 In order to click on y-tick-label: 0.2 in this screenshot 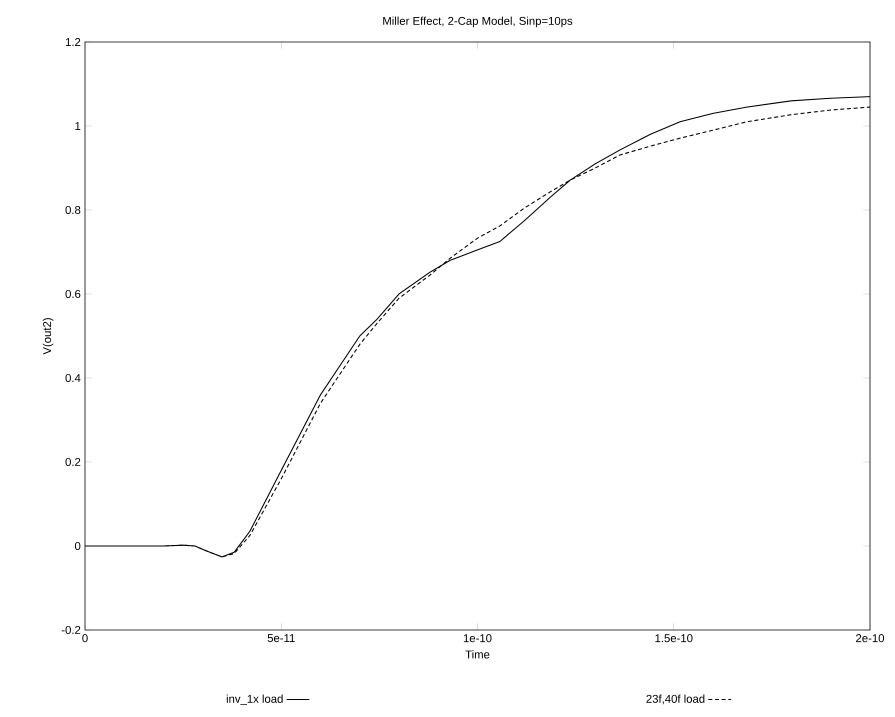, I will do `click(73, 462)`.